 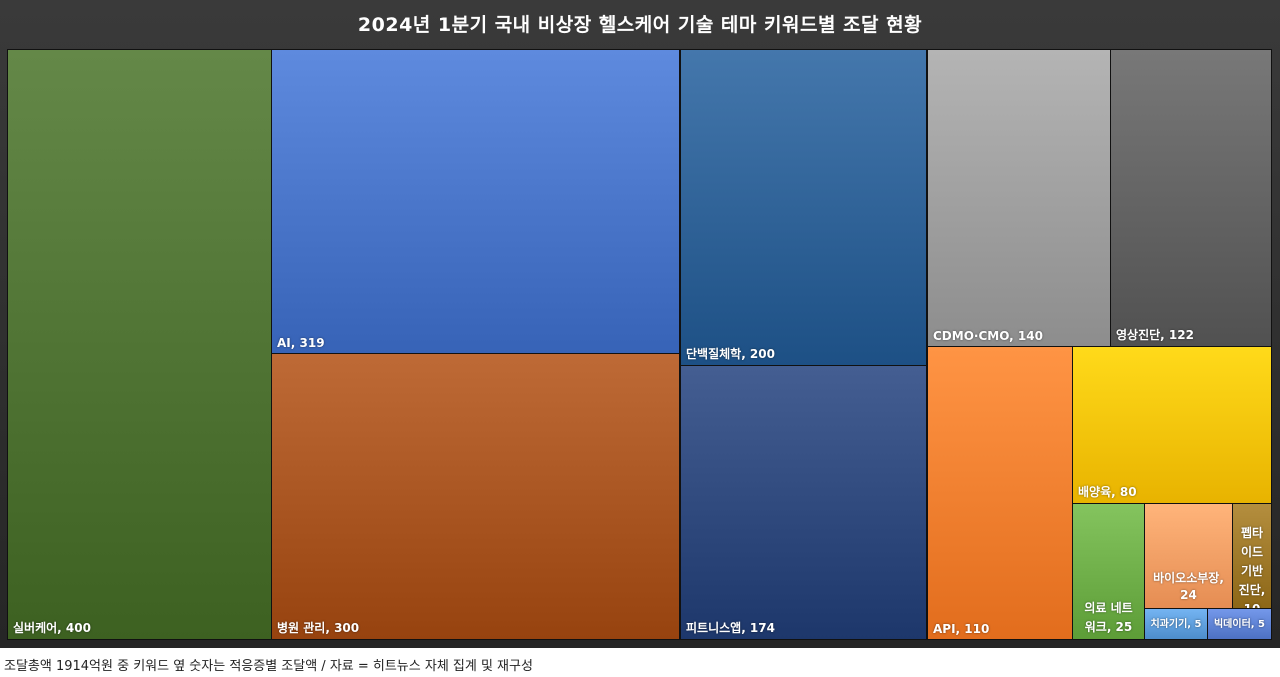 What do you see at coordinates (961, 629) in the screenshot?
I see `treemap-label: API, 110` at bounding box center [961, 629].